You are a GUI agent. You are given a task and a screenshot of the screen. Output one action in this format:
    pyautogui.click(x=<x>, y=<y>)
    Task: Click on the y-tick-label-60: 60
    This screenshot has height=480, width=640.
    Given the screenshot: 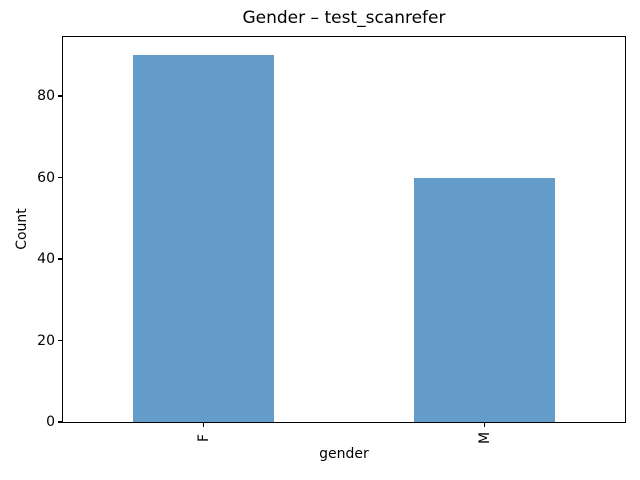 What is the action you would take?
    pyautogui.click(x=46, y=177)
    